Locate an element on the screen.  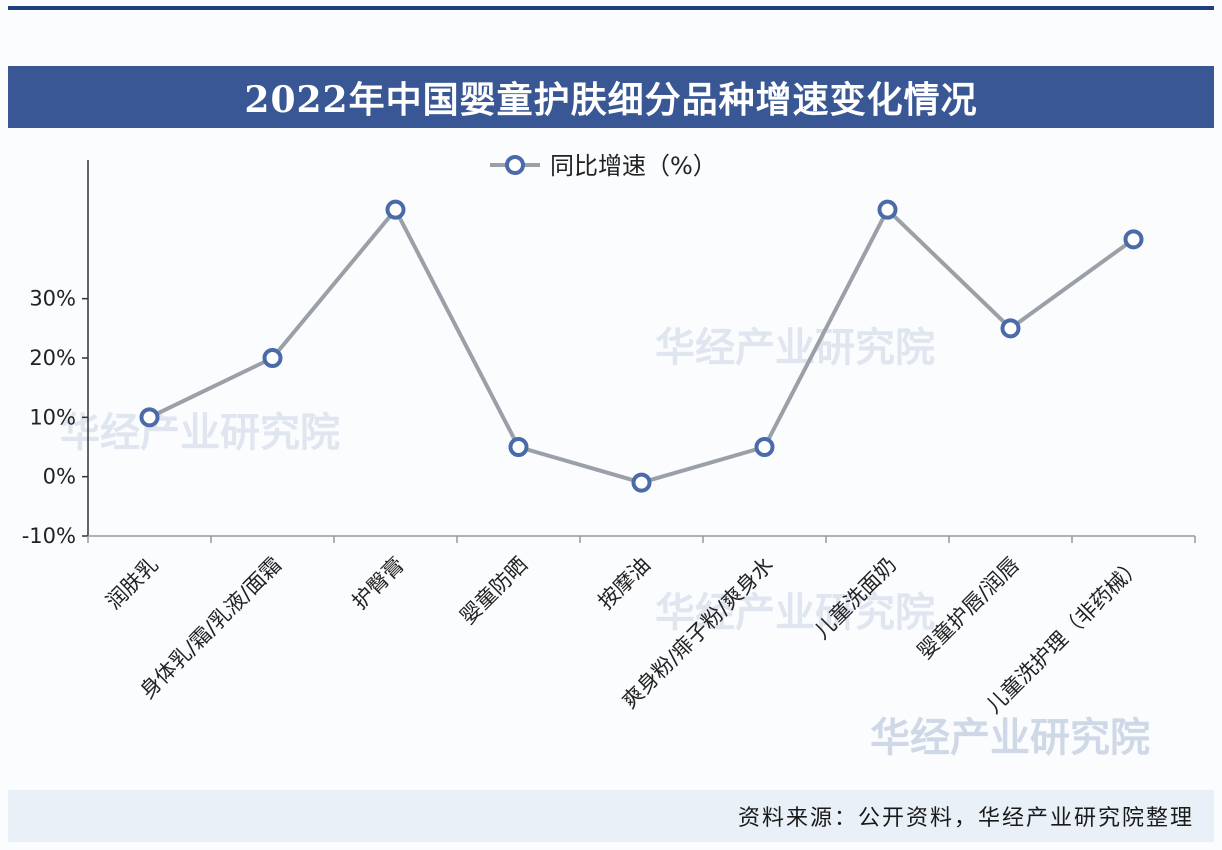
y-tick-label: 30% is located at coordinates (52, 299).